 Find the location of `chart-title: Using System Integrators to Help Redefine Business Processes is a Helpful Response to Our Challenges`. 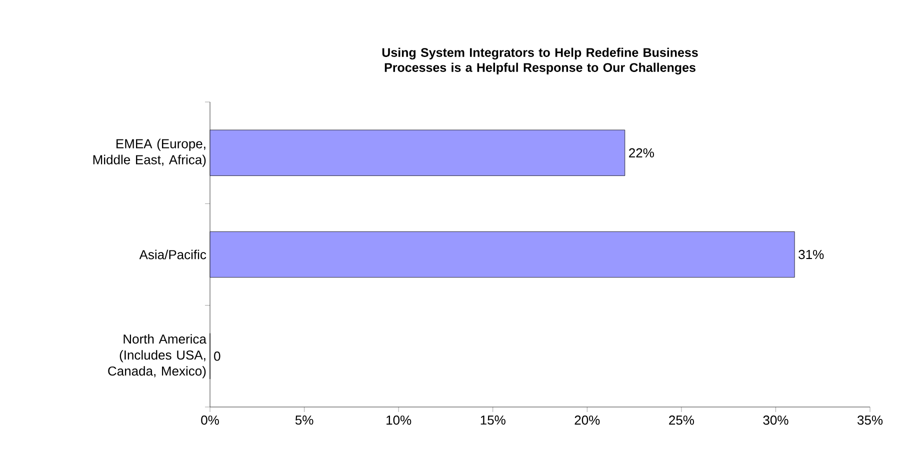

chart-title: Using System Integrators to Help Redefine Business Processes is a Helpful Response to Our Challenges is located at coordinates (540, 61).